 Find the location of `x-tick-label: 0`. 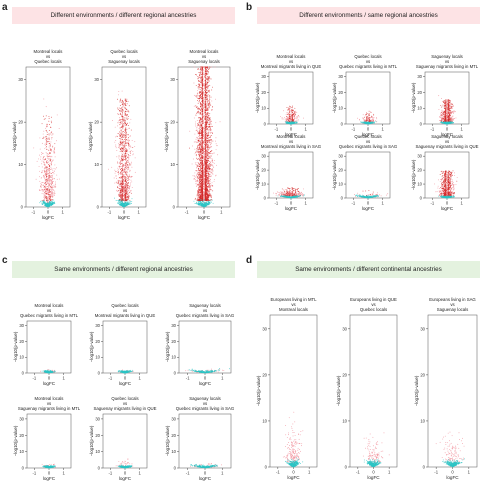

x-tick-label: 0 is located at coordinates (48, 212).